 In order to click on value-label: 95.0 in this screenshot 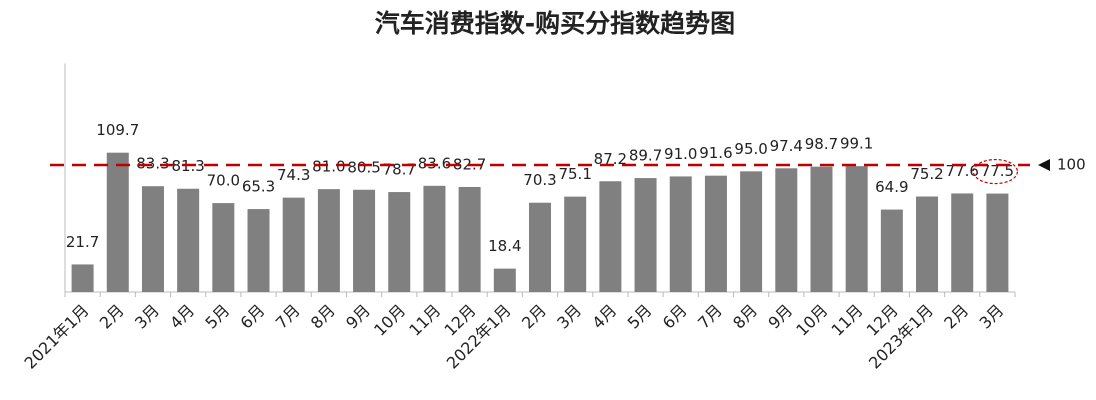, I will do `click(750, 149)`.